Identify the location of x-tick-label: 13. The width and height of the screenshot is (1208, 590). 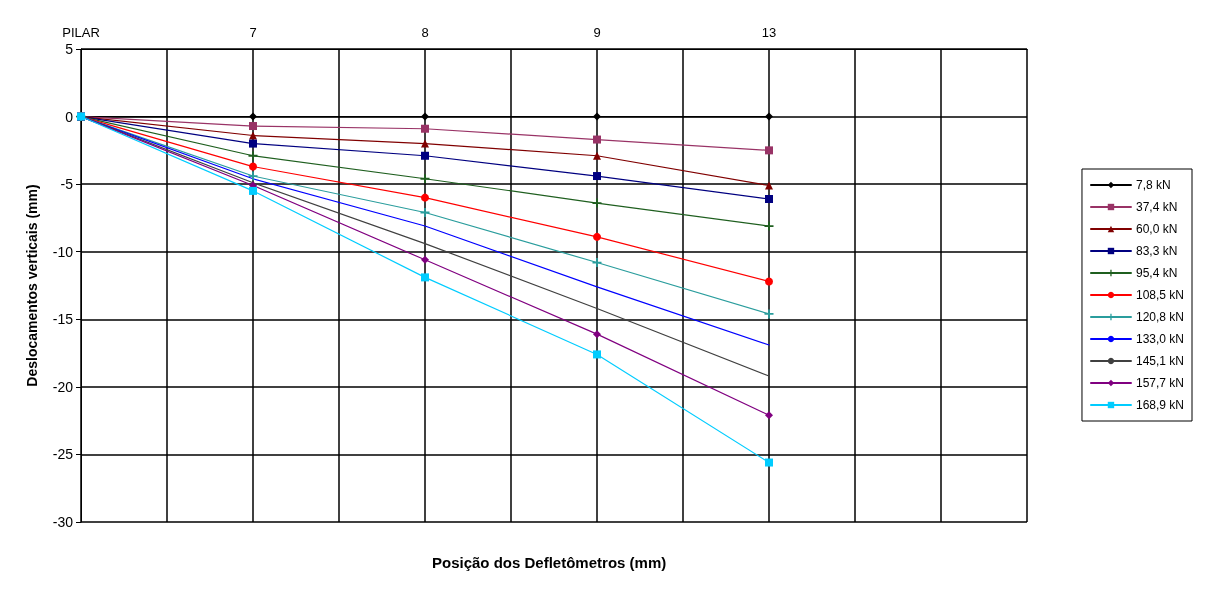
(769, 32).